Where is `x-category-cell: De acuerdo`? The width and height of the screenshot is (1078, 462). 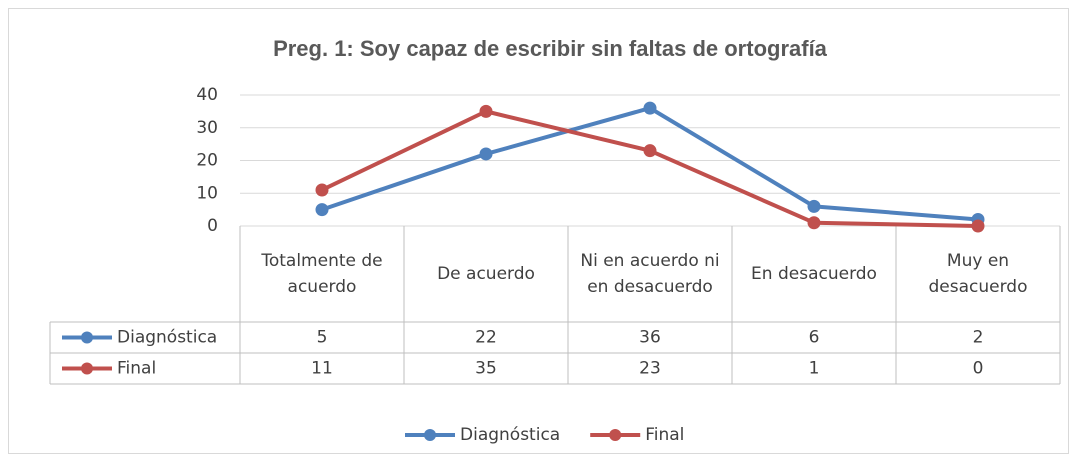
x-category-cell: De acuerdo is located at coordinates (486, 274).